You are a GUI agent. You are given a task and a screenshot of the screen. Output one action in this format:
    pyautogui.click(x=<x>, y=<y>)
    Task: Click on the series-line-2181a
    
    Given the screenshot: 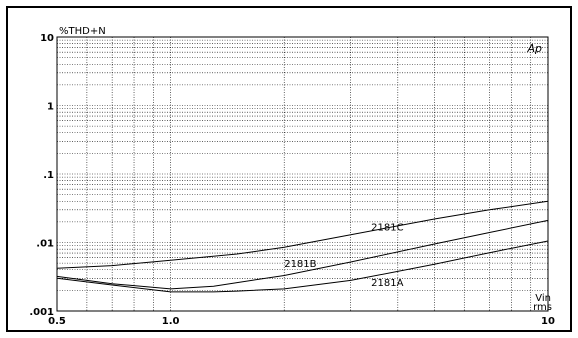 What is the action you would take?
    pyautogui.click(x=302, y=266)
    